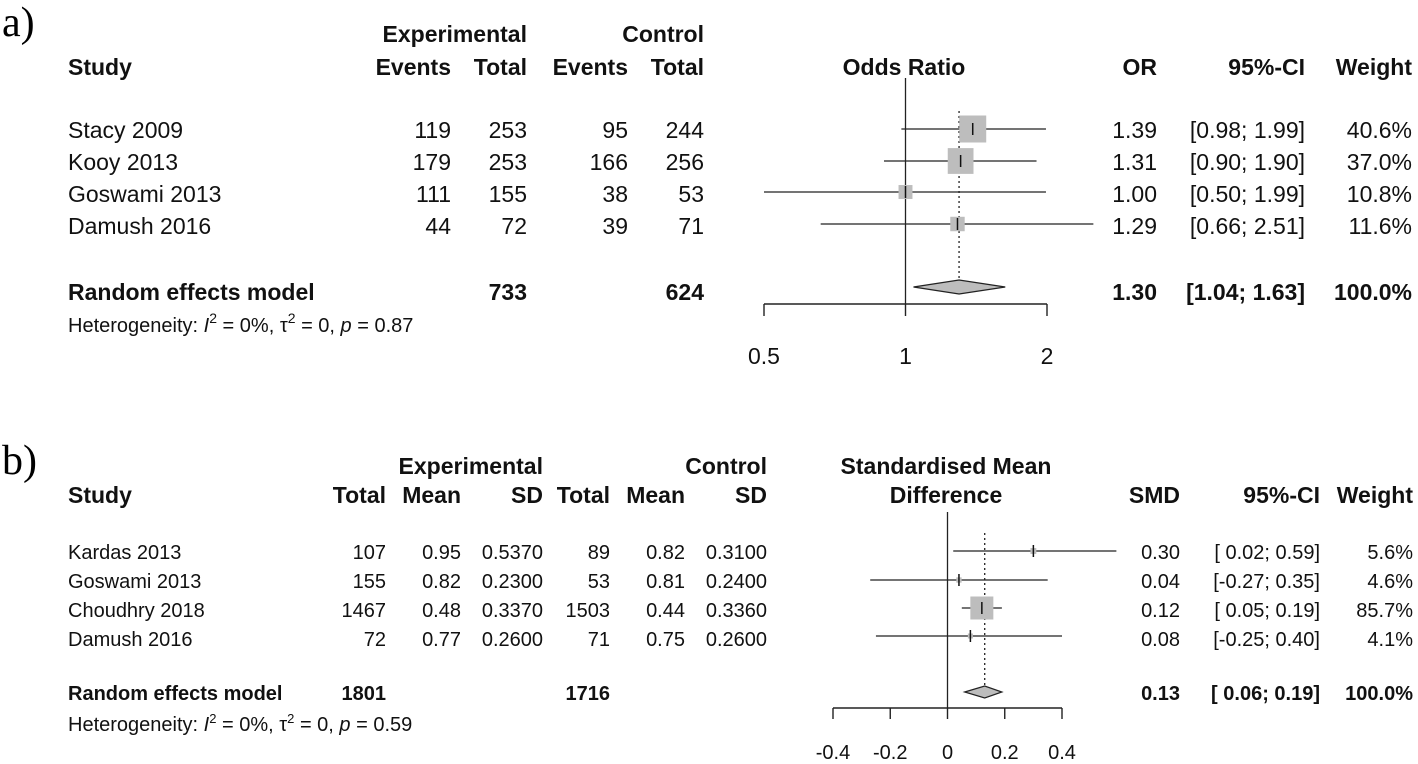  What do you see at coordinates (144, 194) in the screenshot?
I see `panel-a-study-name: Goswami 2013` at bounding box center [144, 194].